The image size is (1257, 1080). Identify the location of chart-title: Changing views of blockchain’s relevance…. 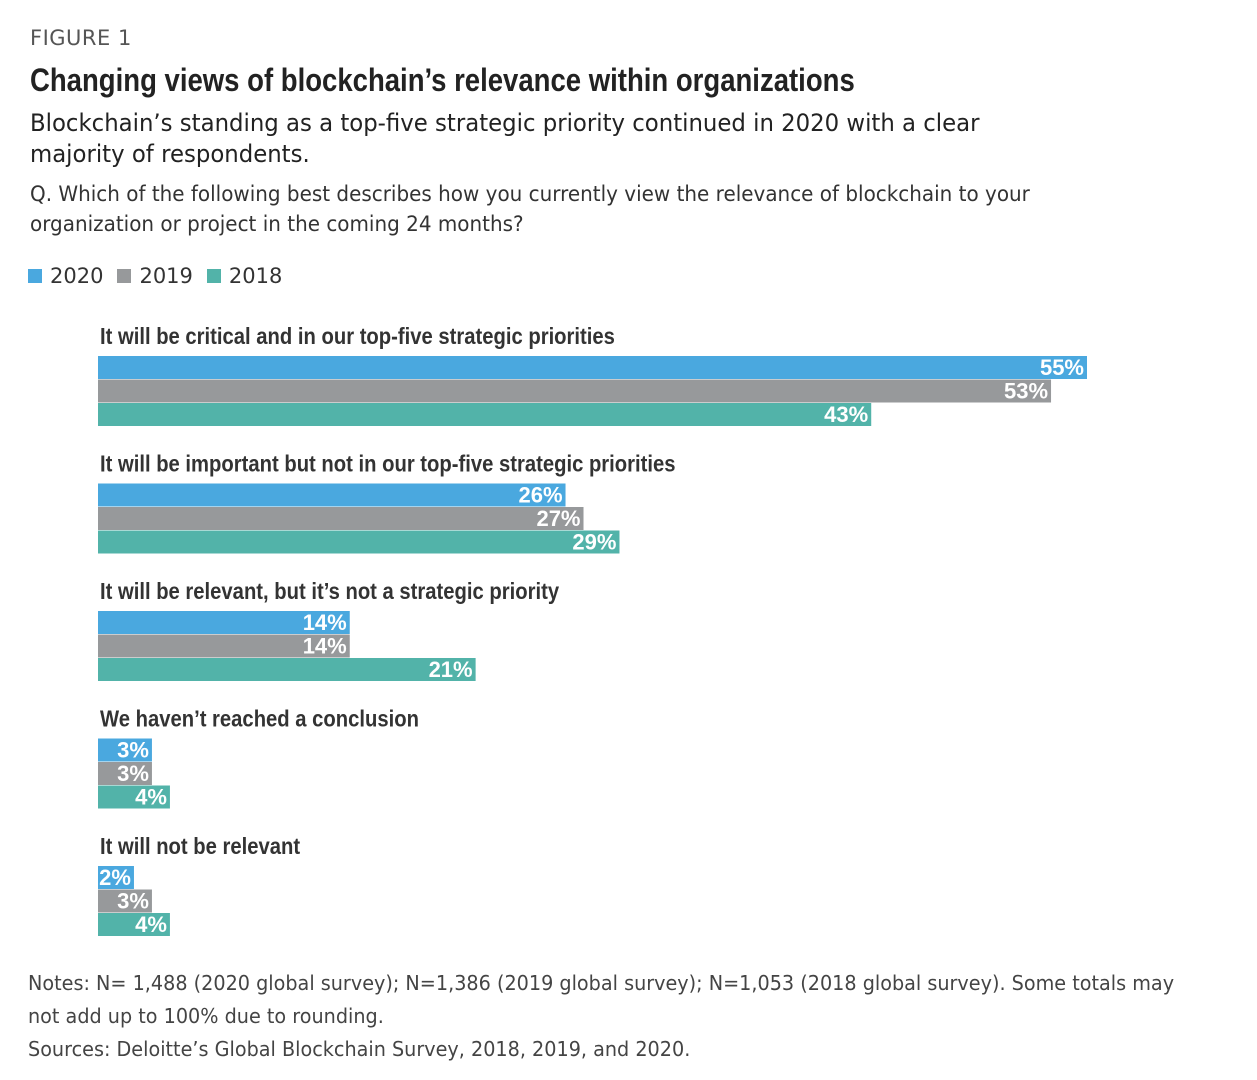
(442, 80).